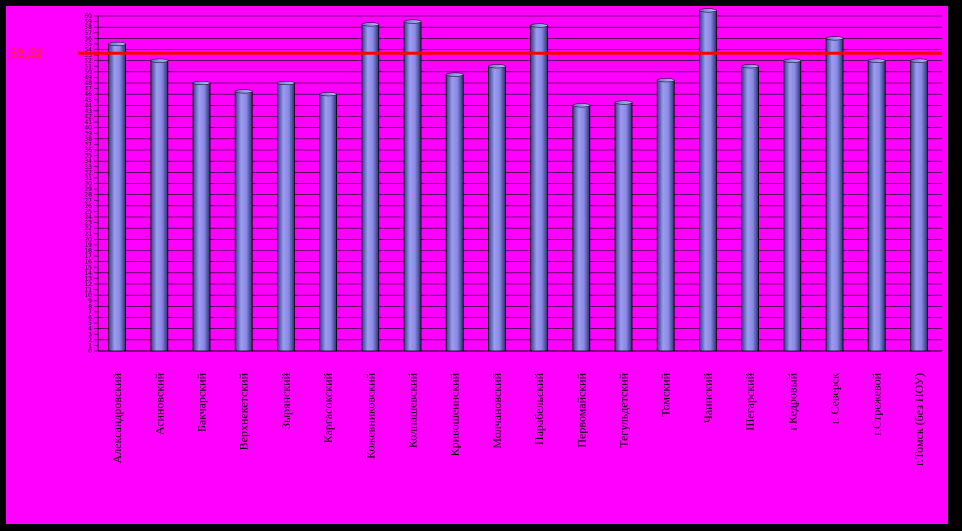 This screenshot has width=962, height=531. Describe the element at coordinates (88, 50) in the screenshot. I see `y-tick-label: 54` at that location.